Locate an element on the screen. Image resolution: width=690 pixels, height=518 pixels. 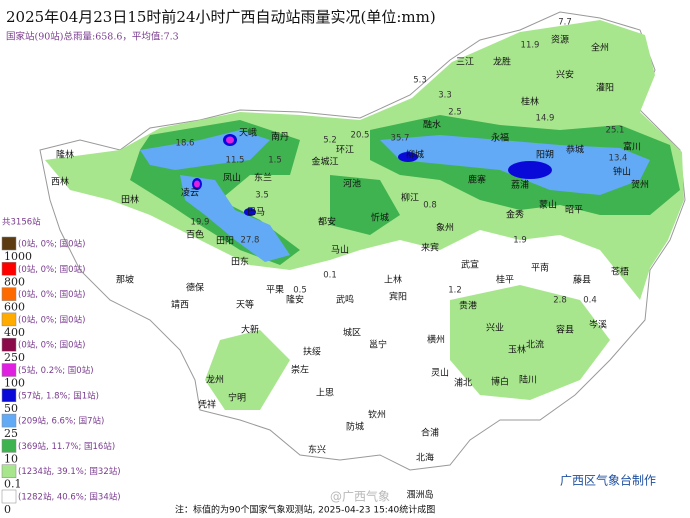
place-label: 柳江 is located at coordinates (410, 198).